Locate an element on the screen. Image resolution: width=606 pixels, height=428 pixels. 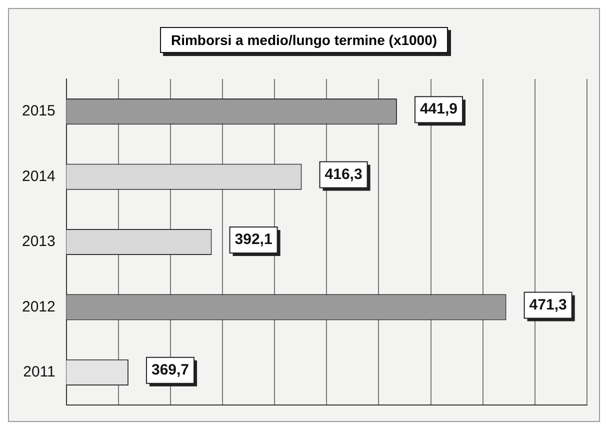
y-tick-label: 2012 is located at coordinates (39, 307).